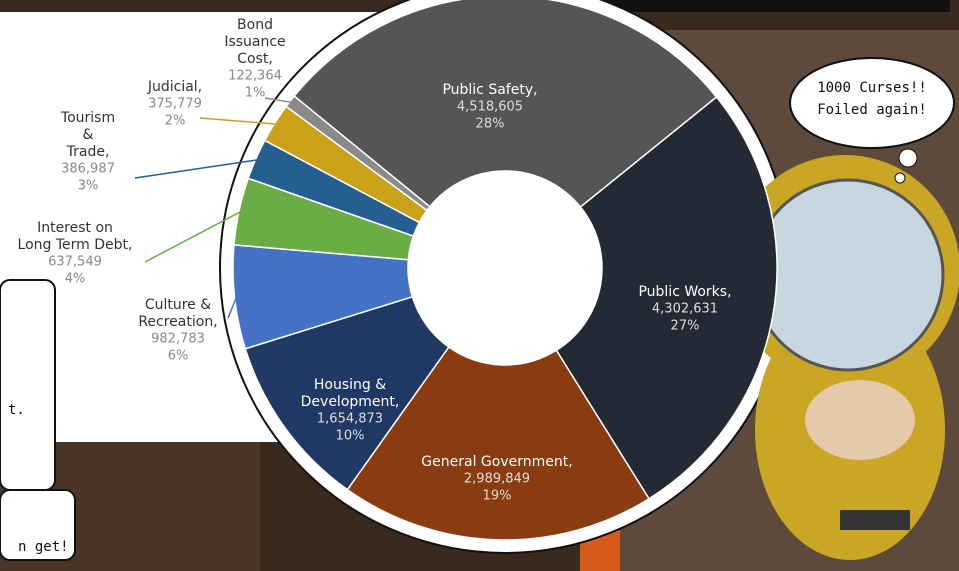 This screenshot has width=959, height=571. What do you see at coordinates (75, 245) in the screenshot?
I see `slice-label-line: Long Term Debt,` at bounding box center [75, 245].